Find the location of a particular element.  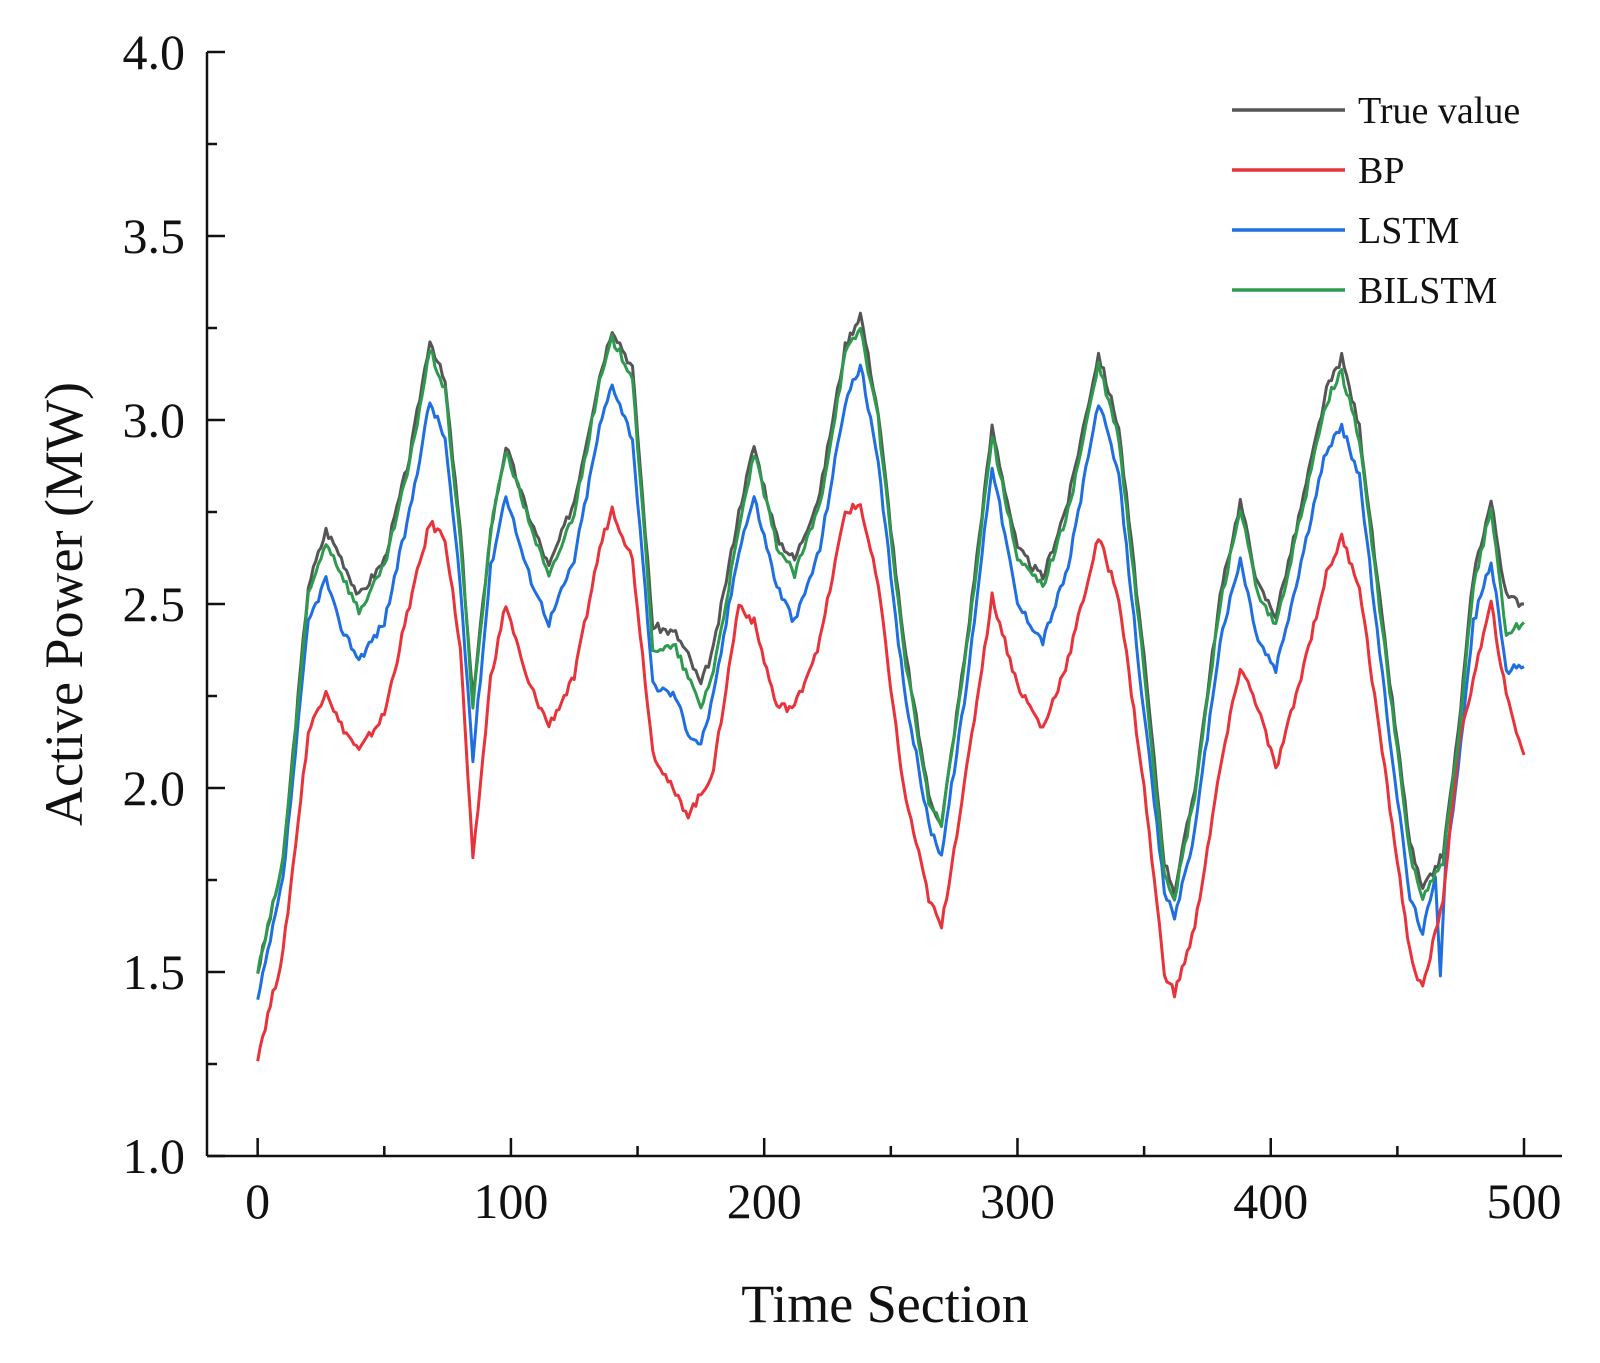

y-tick-label: 1.0 is located at coordinates (154, 1156).